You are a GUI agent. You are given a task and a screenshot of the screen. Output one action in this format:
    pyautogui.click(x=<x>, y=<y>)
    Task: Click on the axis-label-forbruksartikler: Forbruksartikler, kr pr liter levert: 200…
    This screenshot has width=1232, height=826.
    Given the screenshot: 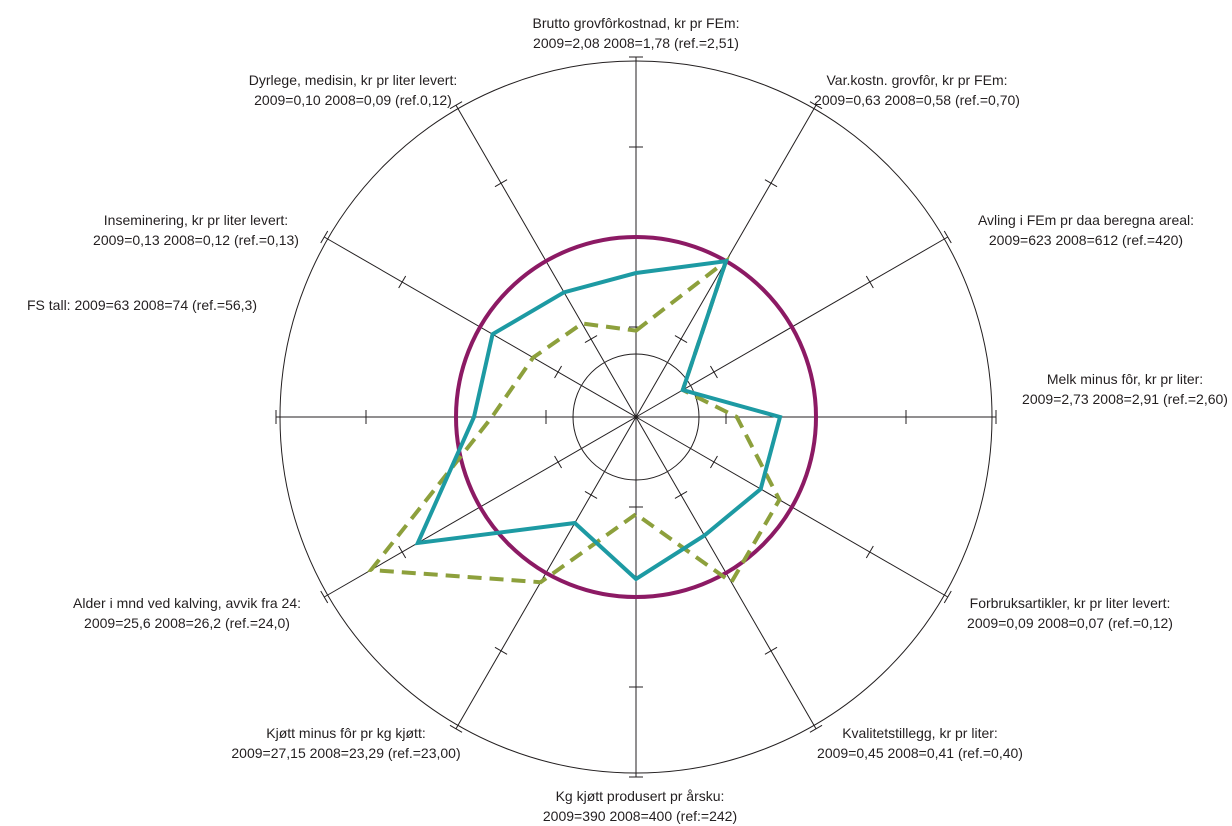 What is the action you would take?
    pyautogui.click(x=1070, y=613)
    